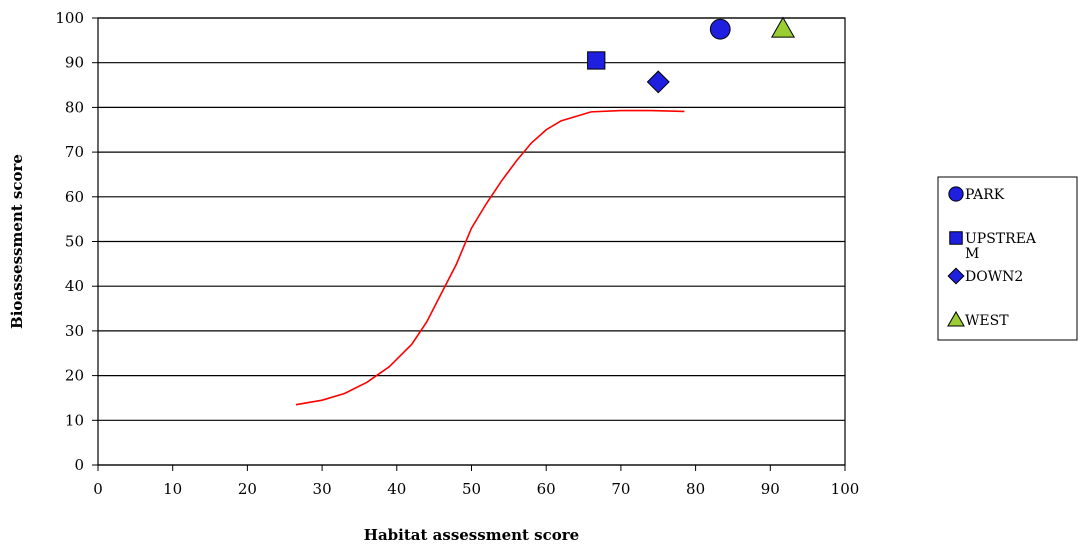 This screenshot has width=1078, height=546. What do you see at coordinates (956, 238) in the screenshot?
I see `legend-upstrea-m-icon` at bounding box center [956, 238].